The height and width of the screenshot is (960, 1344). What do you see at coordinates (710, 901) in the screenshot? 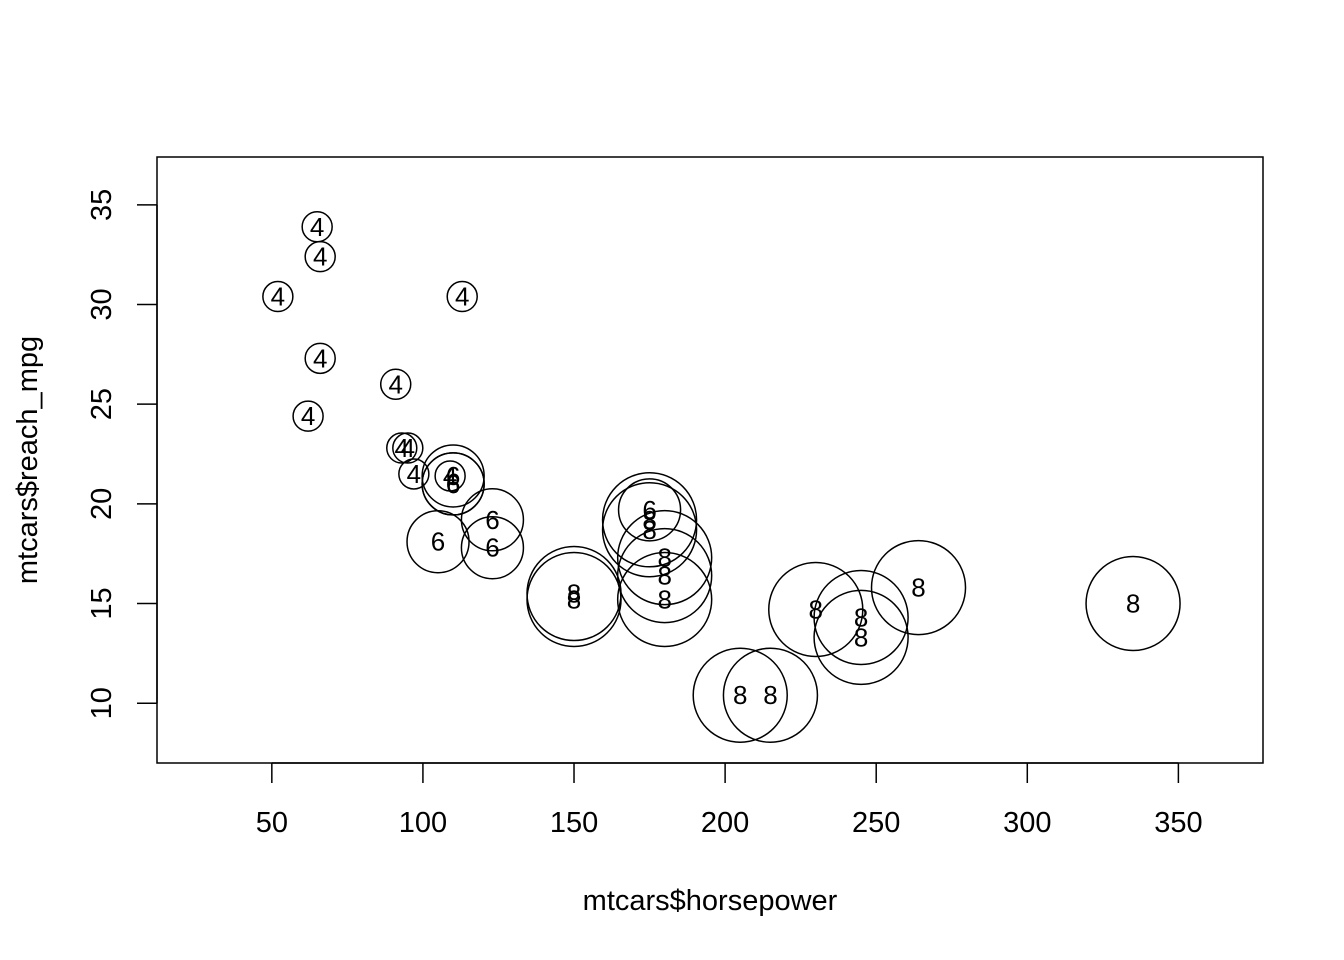
I see `x-axis-label: mtcars$horsepower` at bounding box center [710, 901].